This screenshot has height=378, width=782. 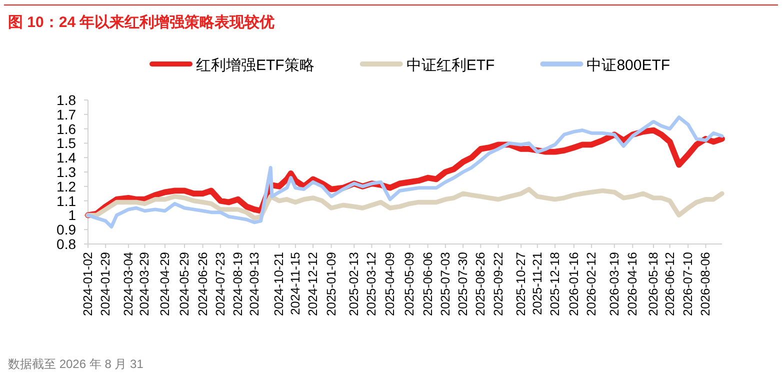 What do you see at coordinates (88, 284) in the screenshot?
I see `x-tick-label: 2024-01-02` at bounding box center [88, 284].